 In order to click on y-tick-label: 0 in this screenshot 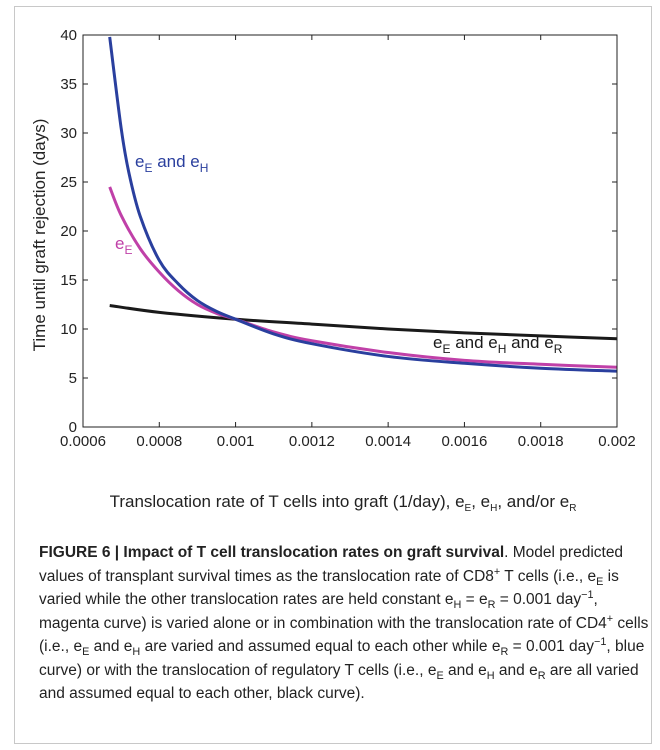, I will do `click(73, 427)`.